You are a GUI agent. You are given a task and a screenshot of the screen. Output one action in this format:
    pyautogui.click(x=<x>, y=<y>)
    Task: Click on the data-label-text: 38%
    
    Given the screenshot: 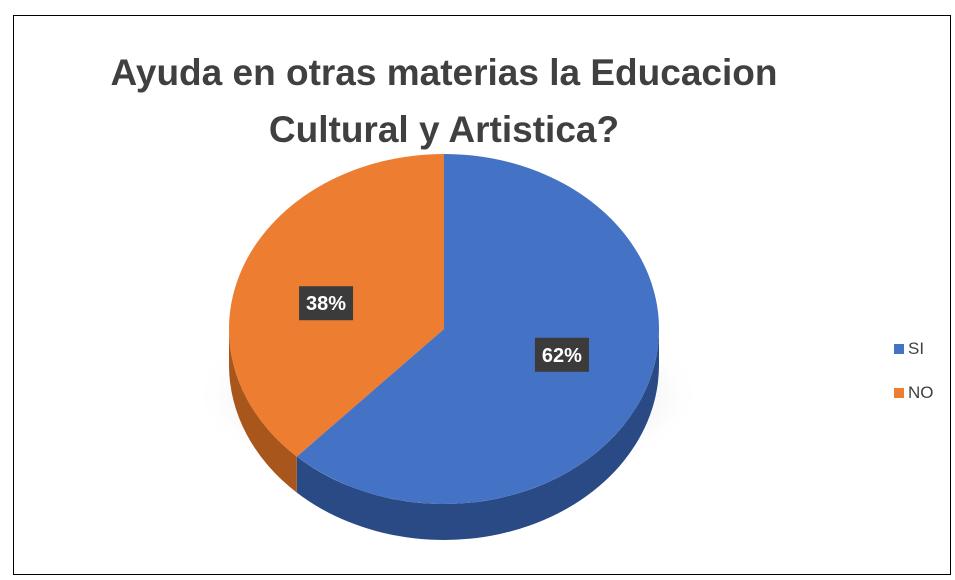 What is the action you would take?
    pyautogui.click(x=326, y=304)
    